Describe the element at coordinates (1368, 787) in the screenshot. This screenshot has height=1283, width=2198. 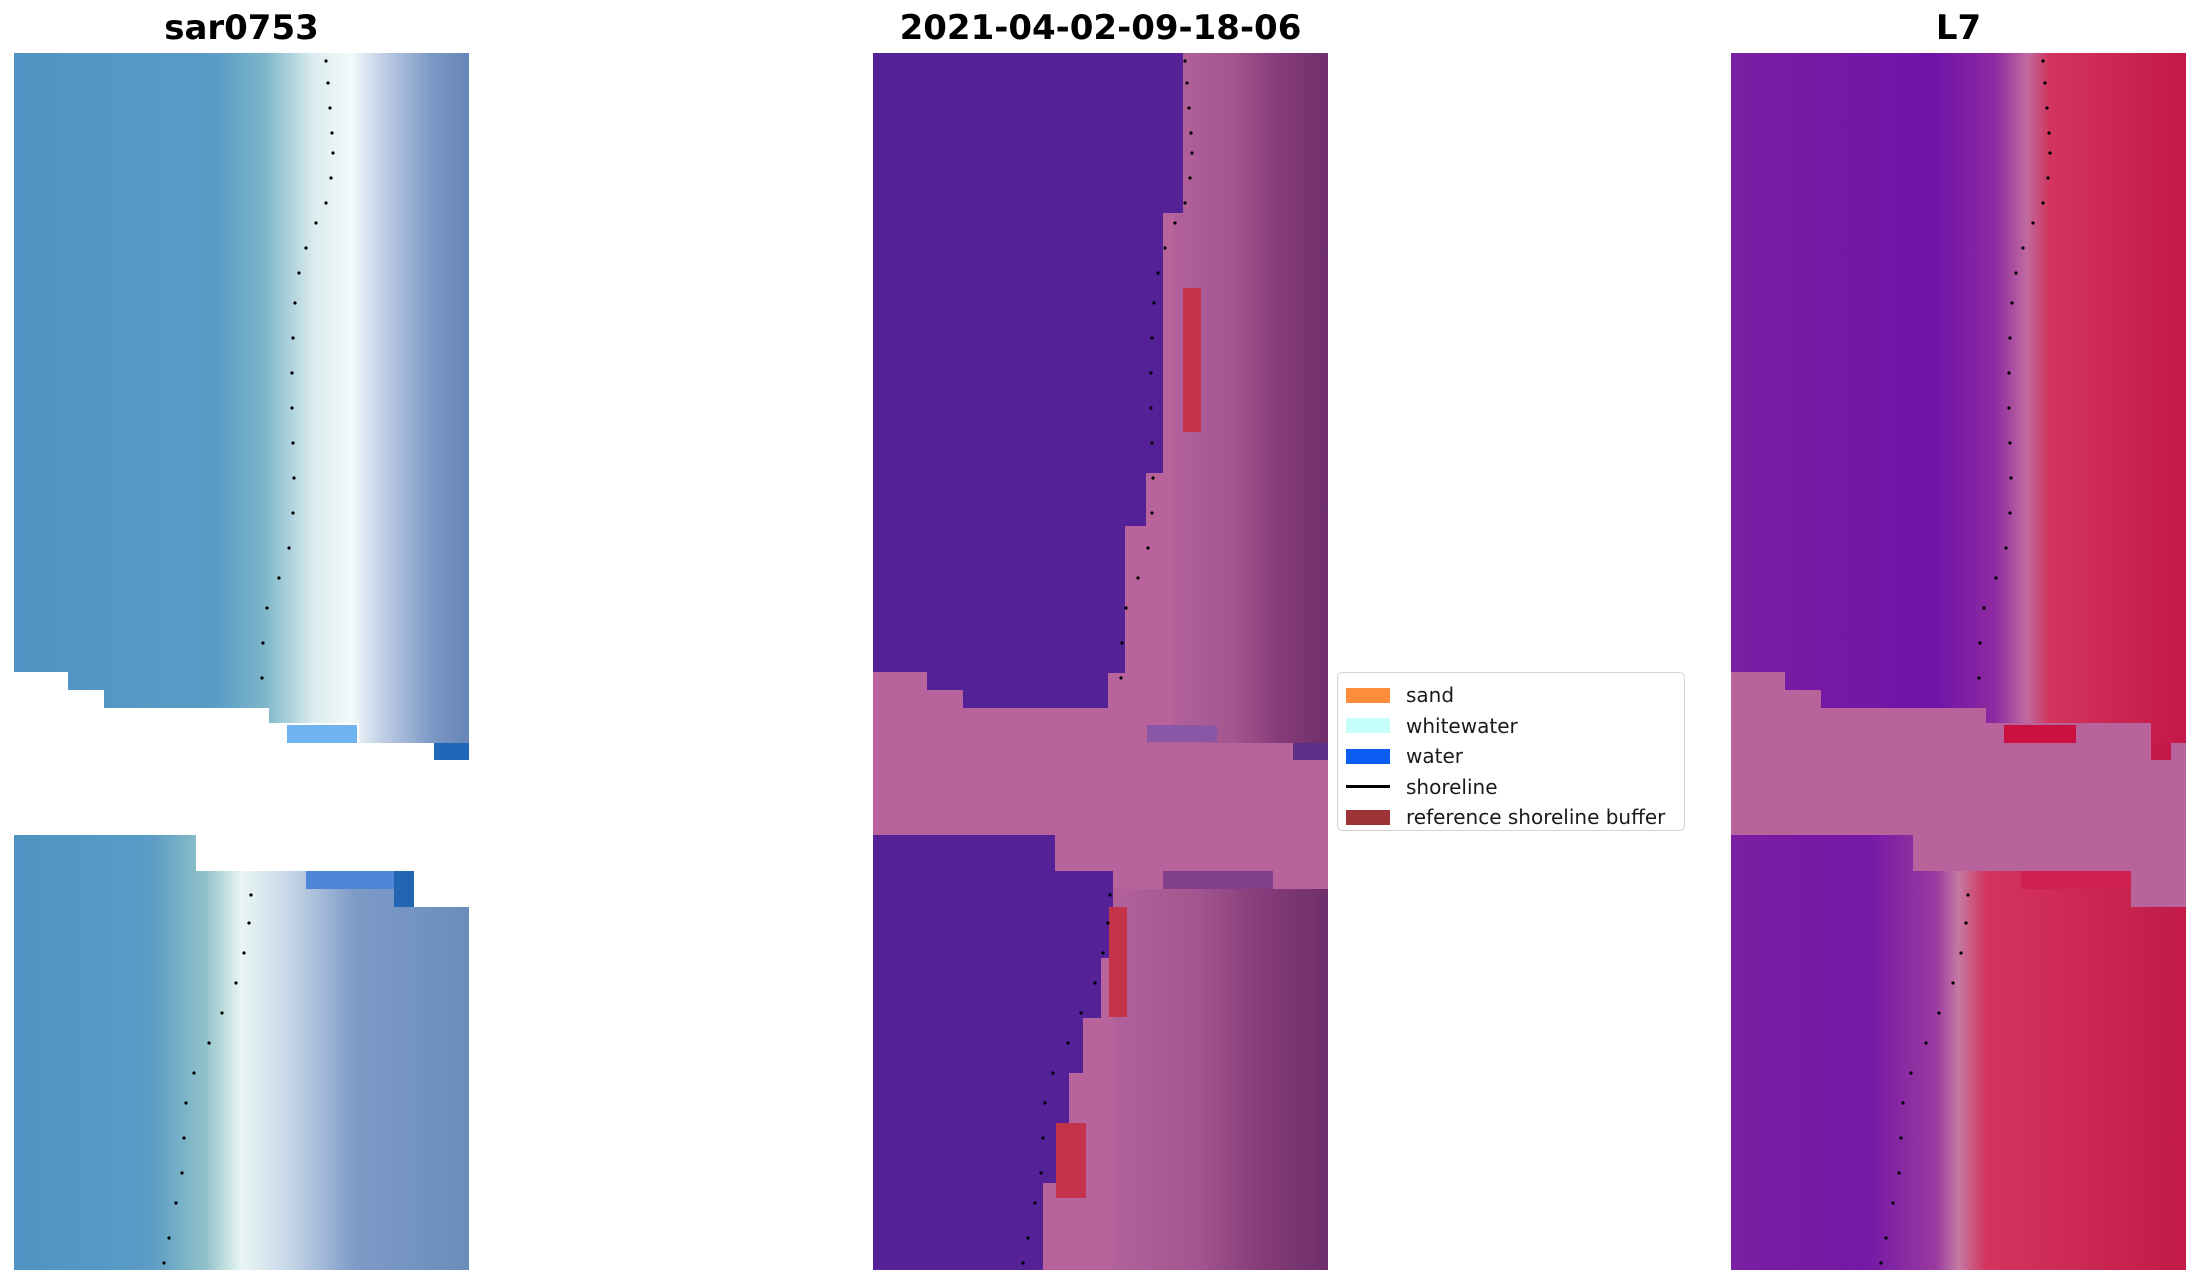
I see `shoreline-line-swatch` at that location.